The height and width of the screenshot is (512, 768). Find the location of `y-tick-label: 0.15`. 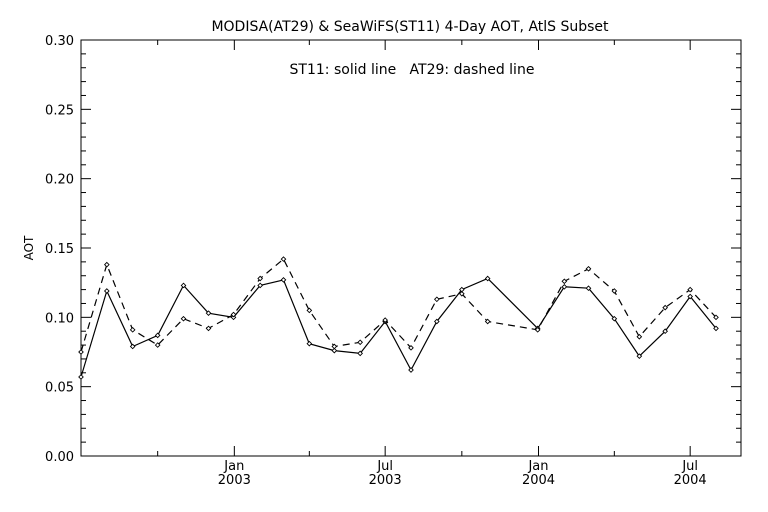

y-tick-label: 0.15 is located at coordinates (59, 249).